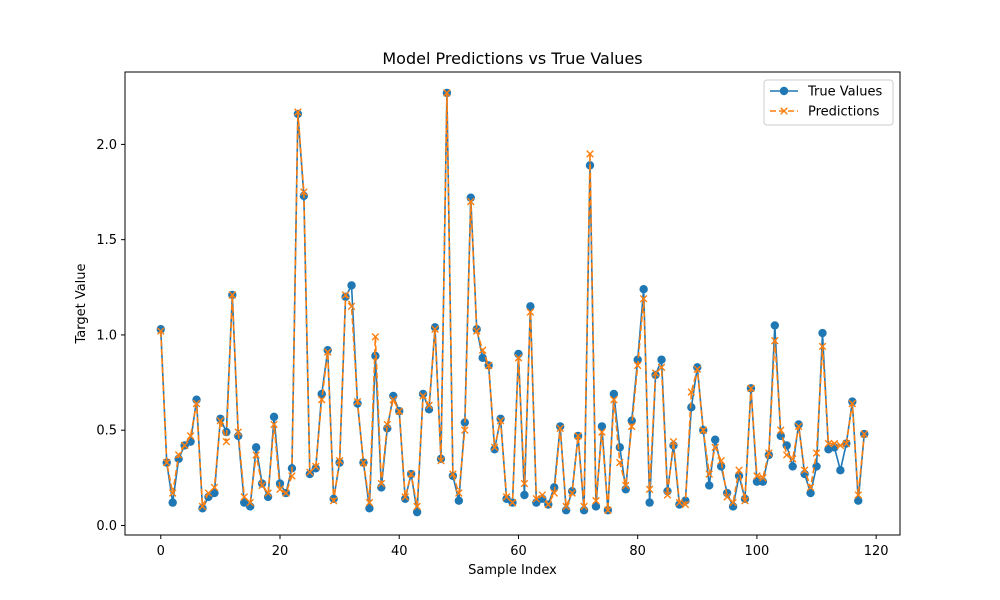 The width and height of the screenshot is (1000, 600). What do you see at coordinates (106, 431) in the screenshot?
I see `y-tick-label: 0.5` at bounding box center [106, 431].